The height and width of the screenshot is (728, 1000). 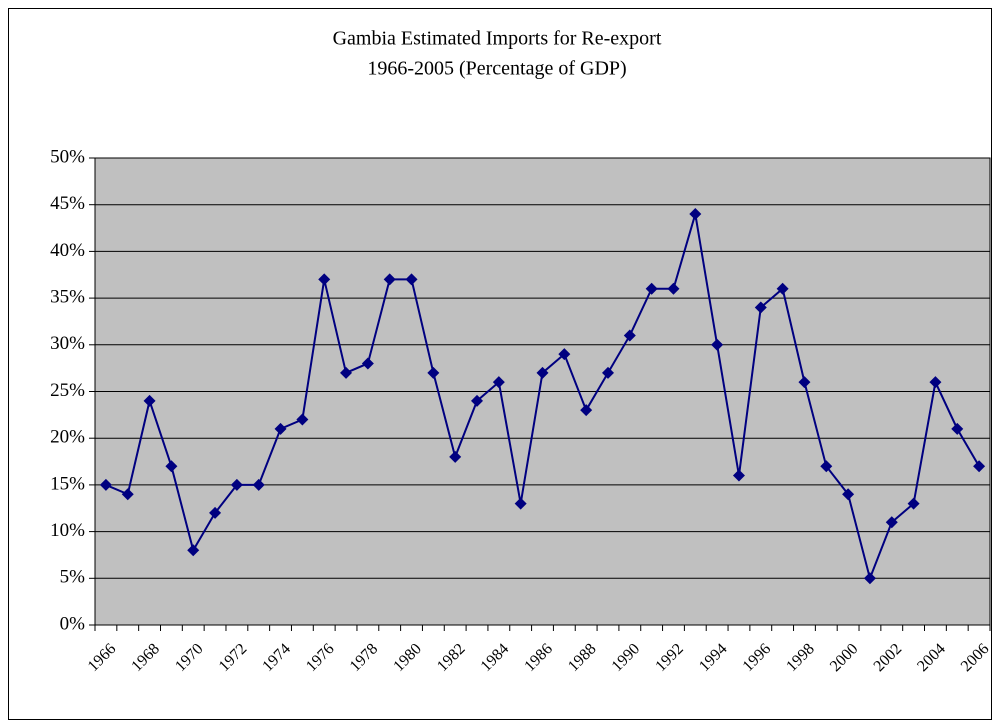 What do you see at coordinates (67, 390) in the screenshot?
I see `y-tick-label: 25%` at bounding box center [67, 390].